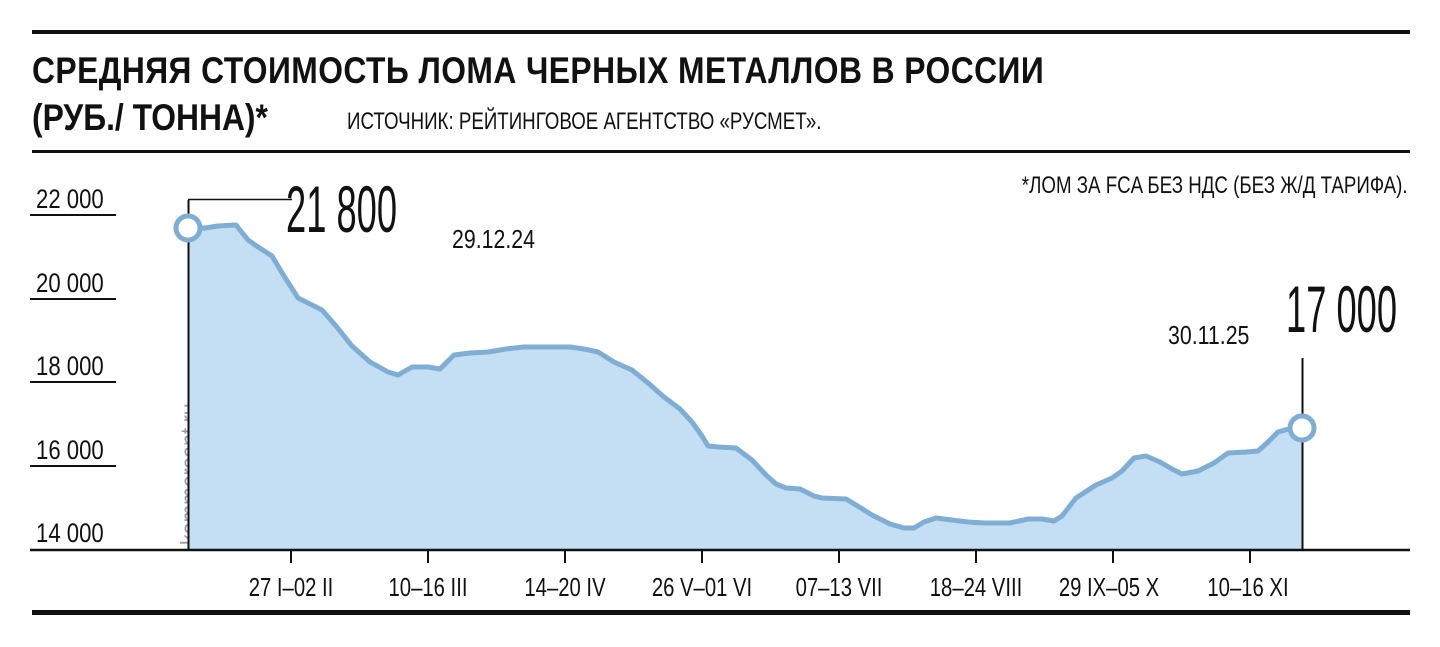 Image resolution: width=1440 pixels, height=647 pixels. Describe the element at coordinates (342, 209) in the screenshot. I see `start-value-callout: 21 800` at that location.